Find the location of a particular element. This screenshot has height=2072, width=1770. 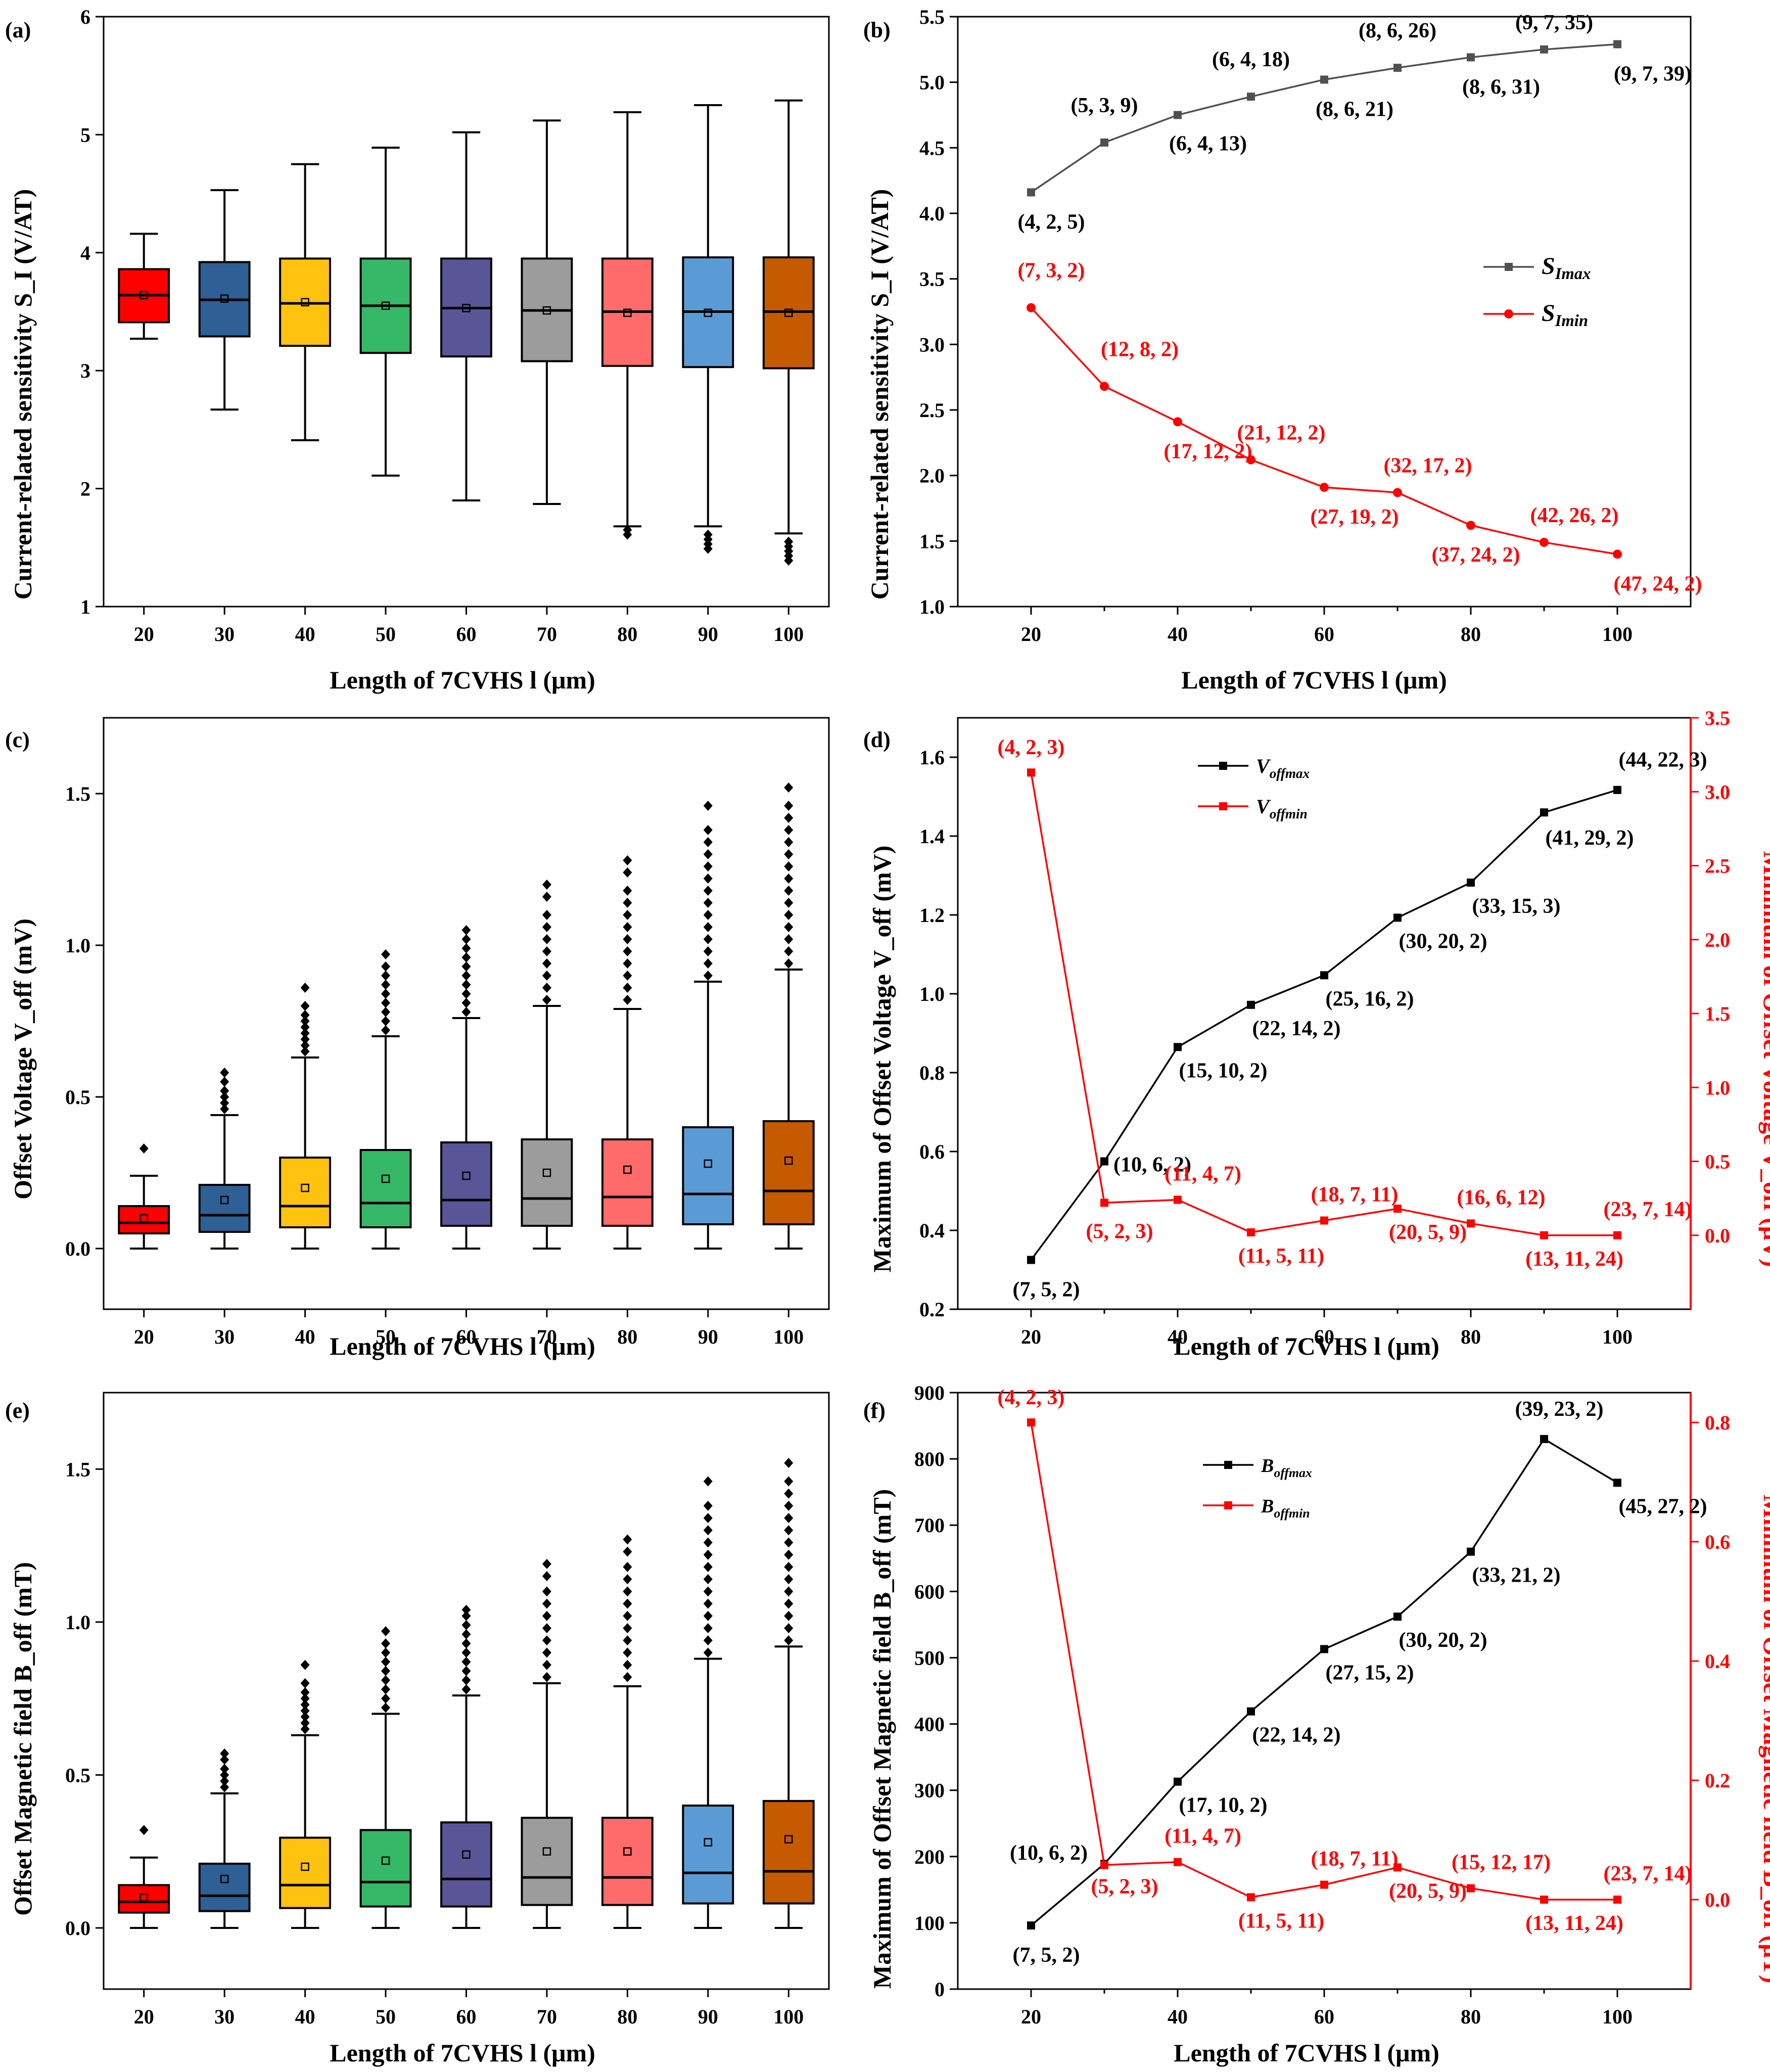

panel-f-point-label: (7, 5, 2) is located at coordinates (1046, 1955).